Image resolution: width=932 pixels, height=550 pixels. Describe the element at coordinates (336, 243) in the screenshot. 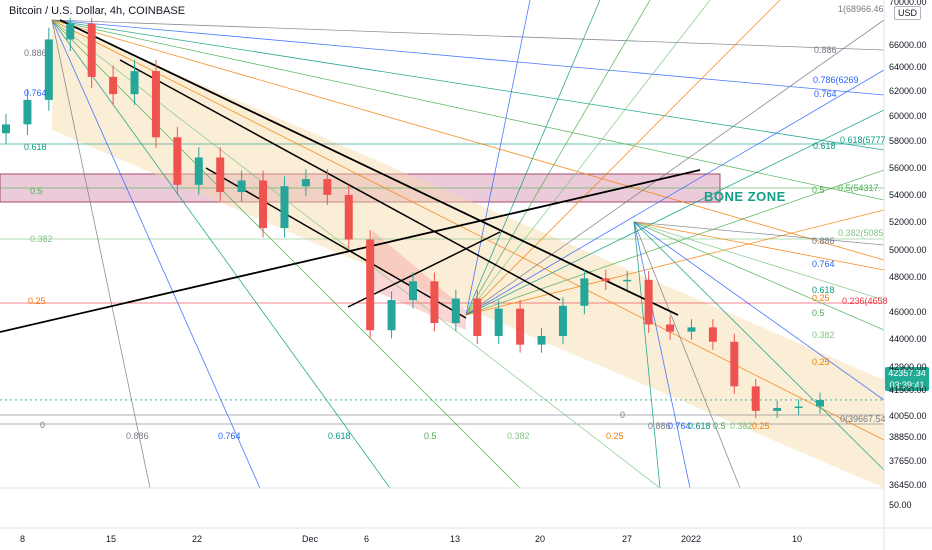

I see `trend-line` at that location.